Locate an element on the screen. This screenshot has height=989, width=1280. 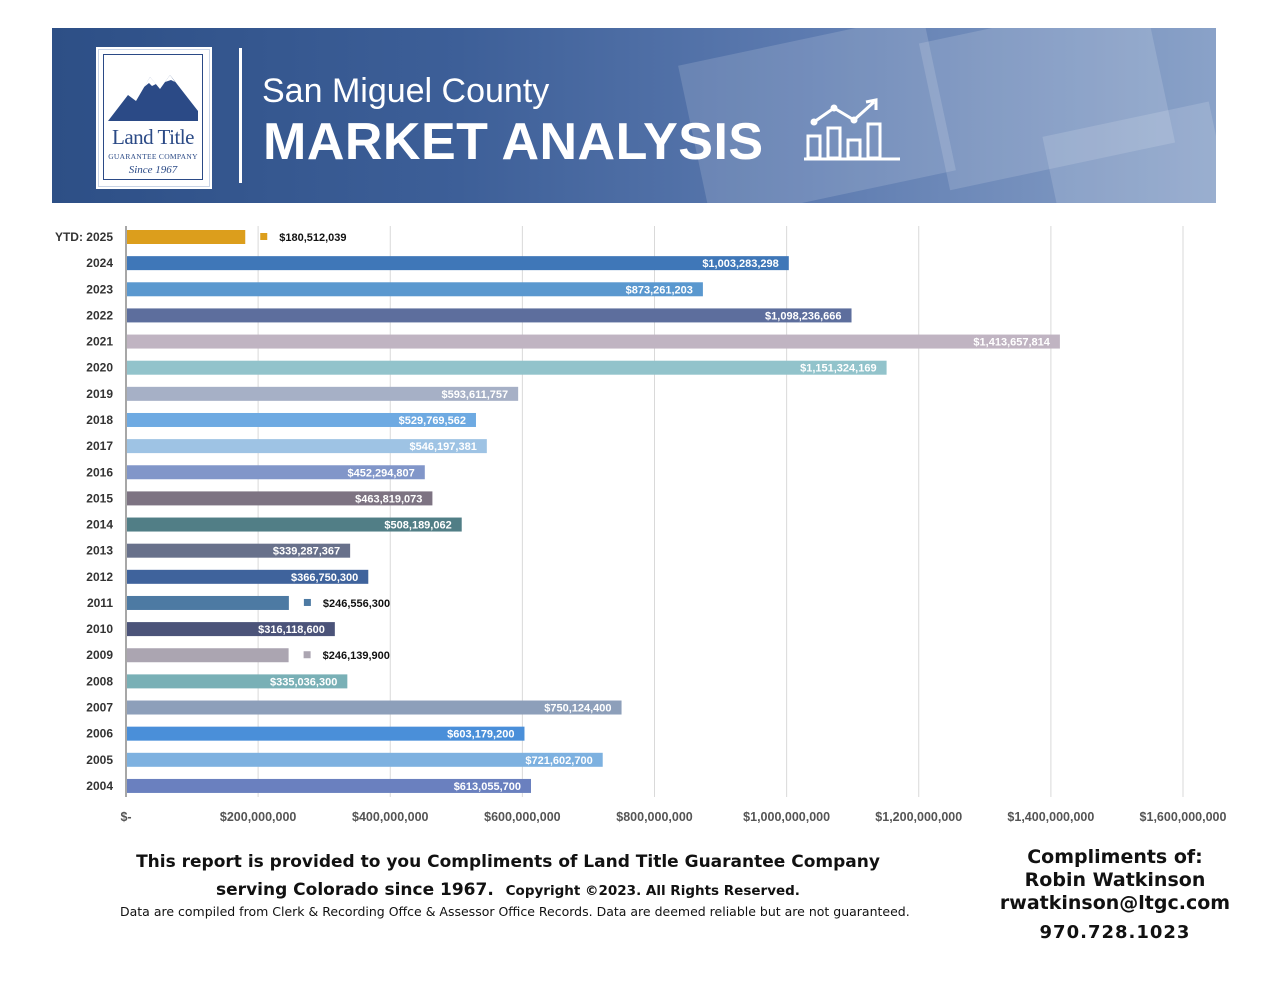
data-label: $335,036,300 is located at coordinates (303, 682).